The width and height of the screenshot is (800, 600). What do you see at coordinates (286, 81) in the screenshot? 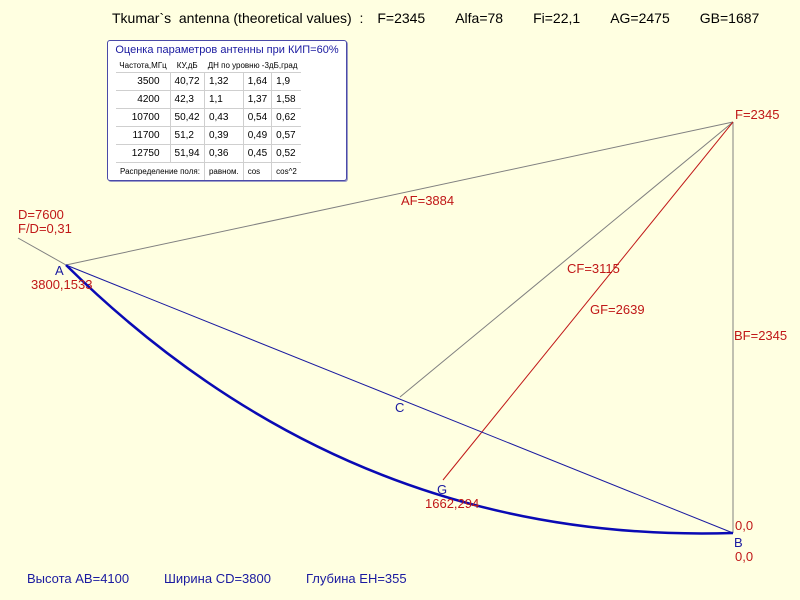
I see `table-cell: 1,9` at bounding box center [286, 81].